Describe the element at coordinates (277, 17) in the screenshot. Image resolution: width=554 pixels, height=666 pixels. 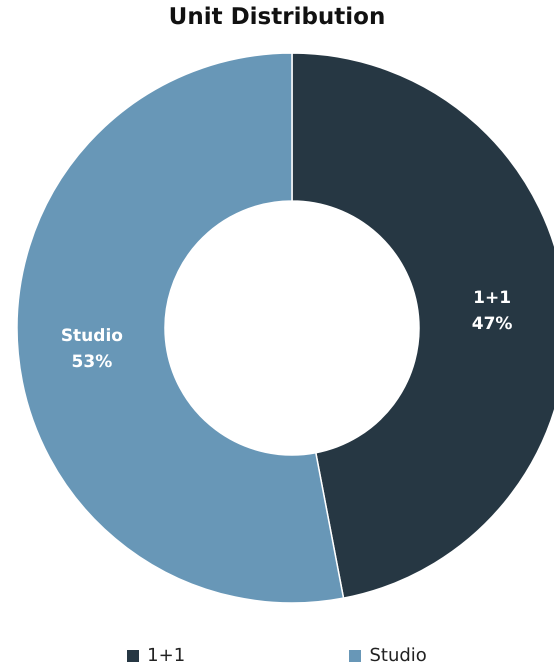
I see `chart-title: Unit Distribution` at that location.